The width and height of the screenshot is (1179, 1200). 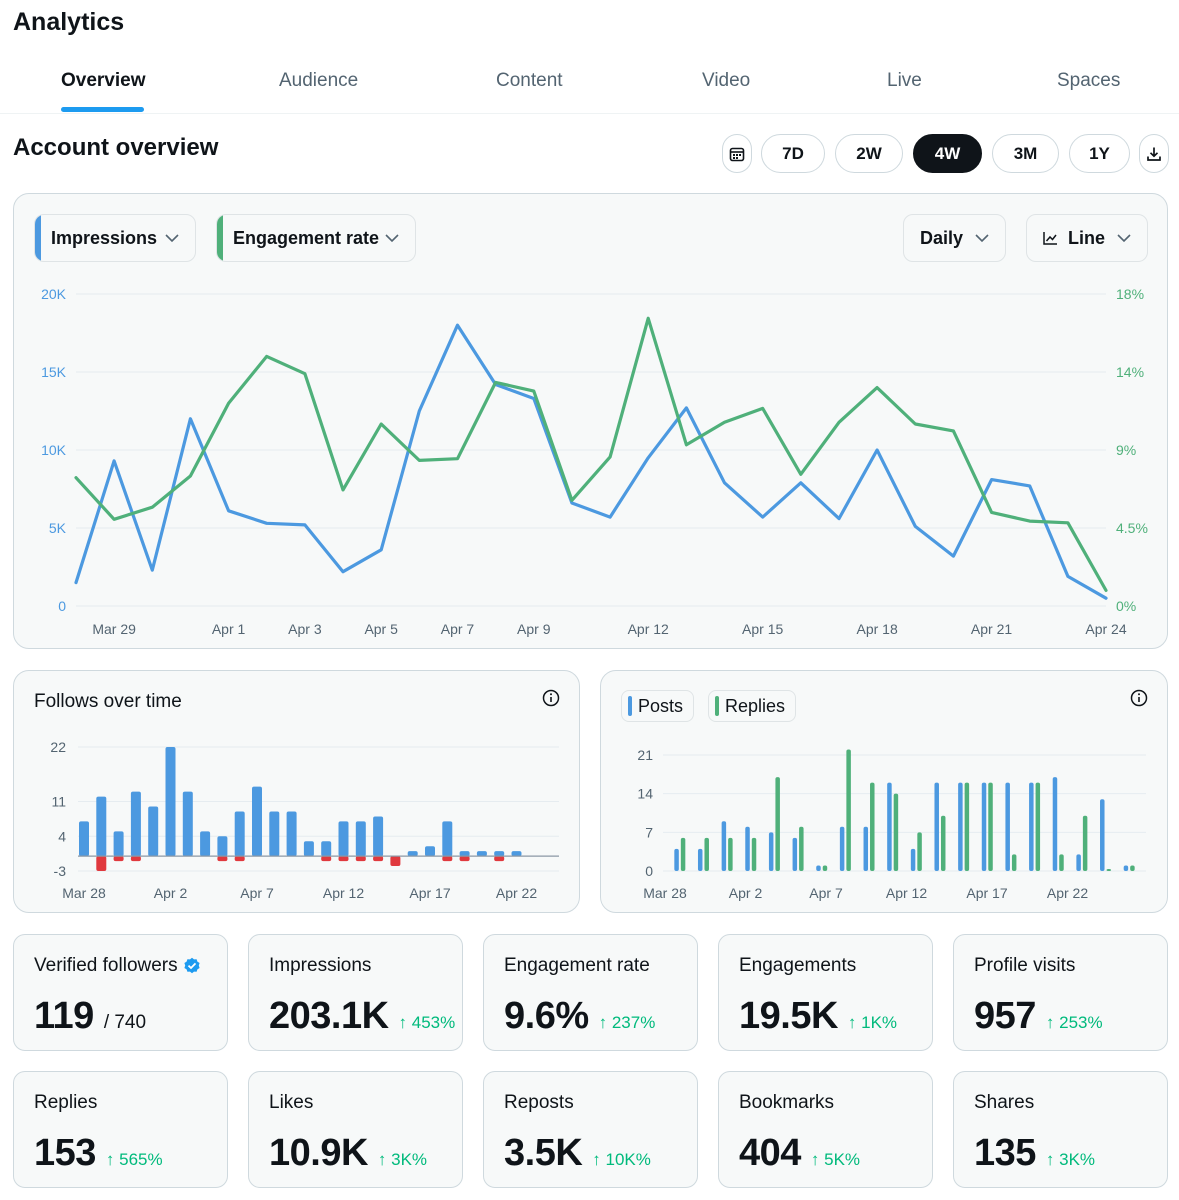 I want to click on range-7d-button: 7D, so click(x=793, y=153).